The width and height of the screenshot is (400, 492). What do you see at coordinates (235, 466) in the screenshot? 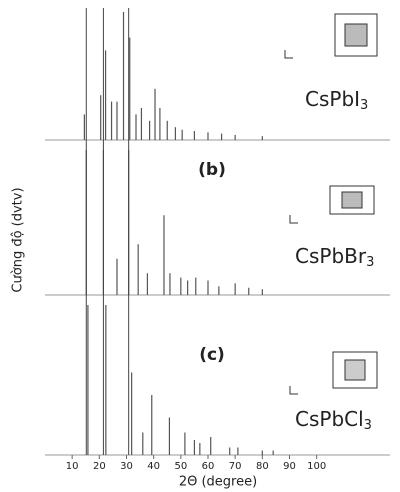
I see `x-tick-label: 70` at bounding box center [235, 466].